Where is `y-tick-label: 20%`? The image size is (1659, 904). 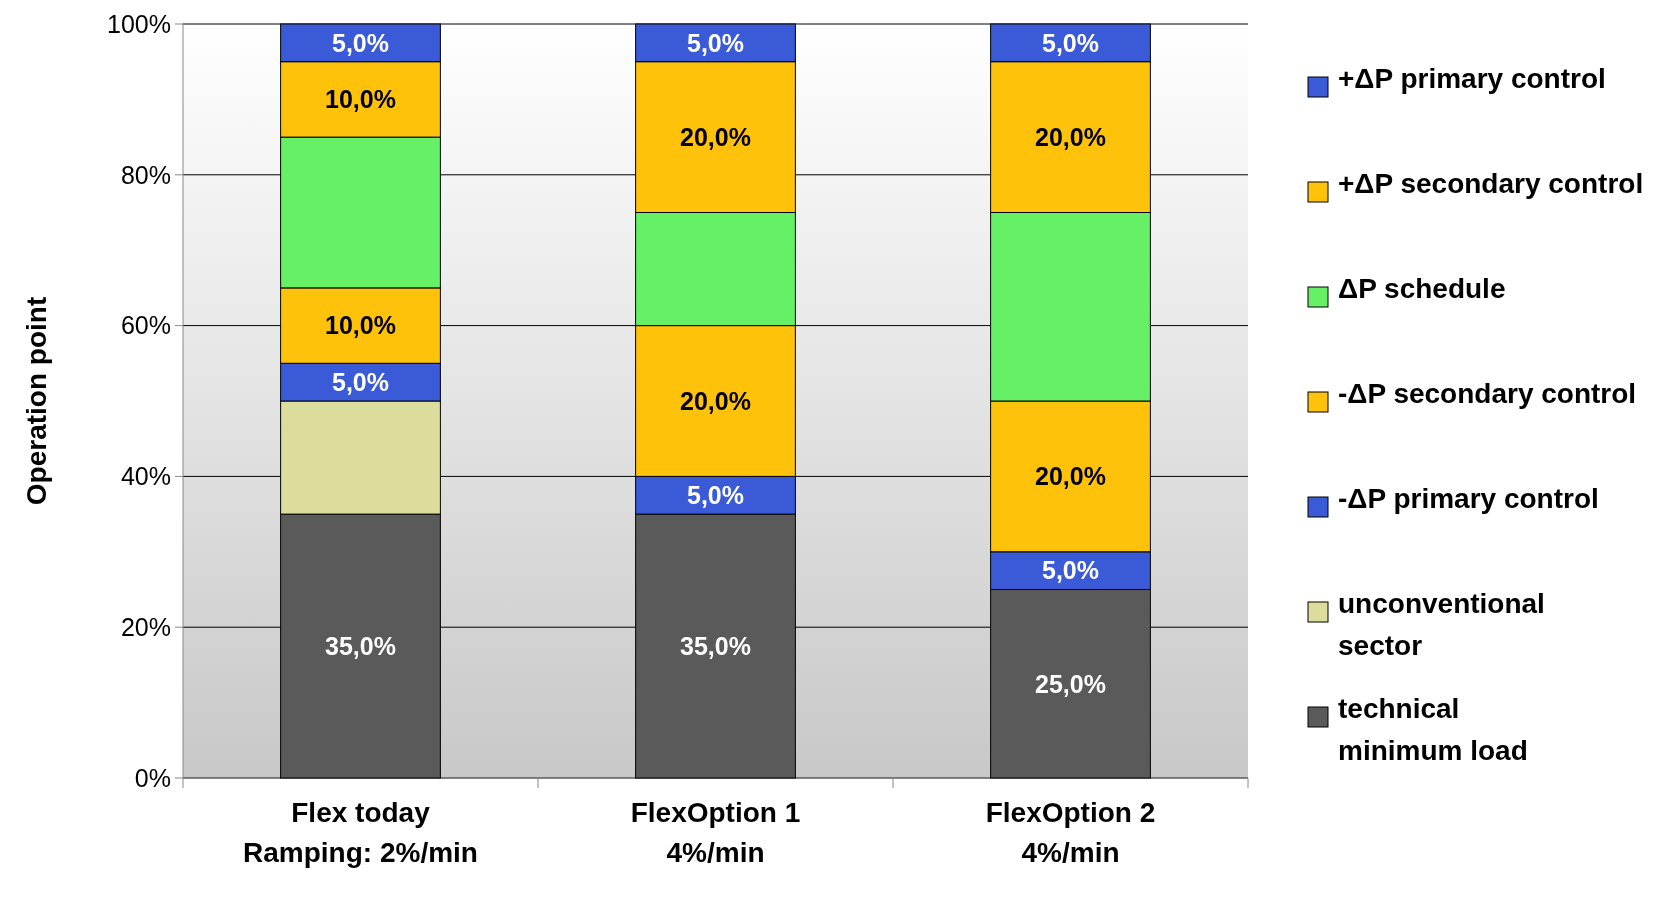 y-tick-label: 20% is located at coordinates (145, 626).